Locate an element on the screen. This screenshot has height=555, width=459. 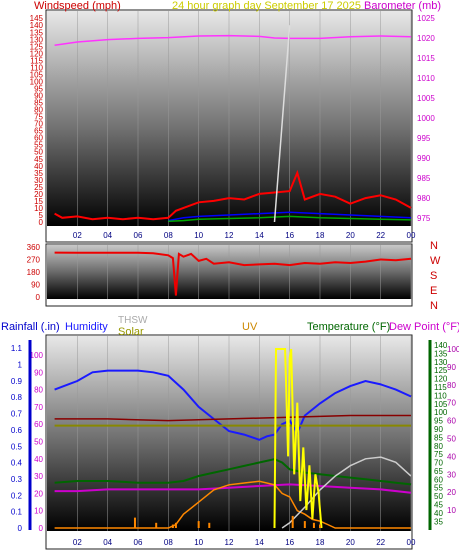
barometer-tick: 1010 is located at coordinates (426, 78).